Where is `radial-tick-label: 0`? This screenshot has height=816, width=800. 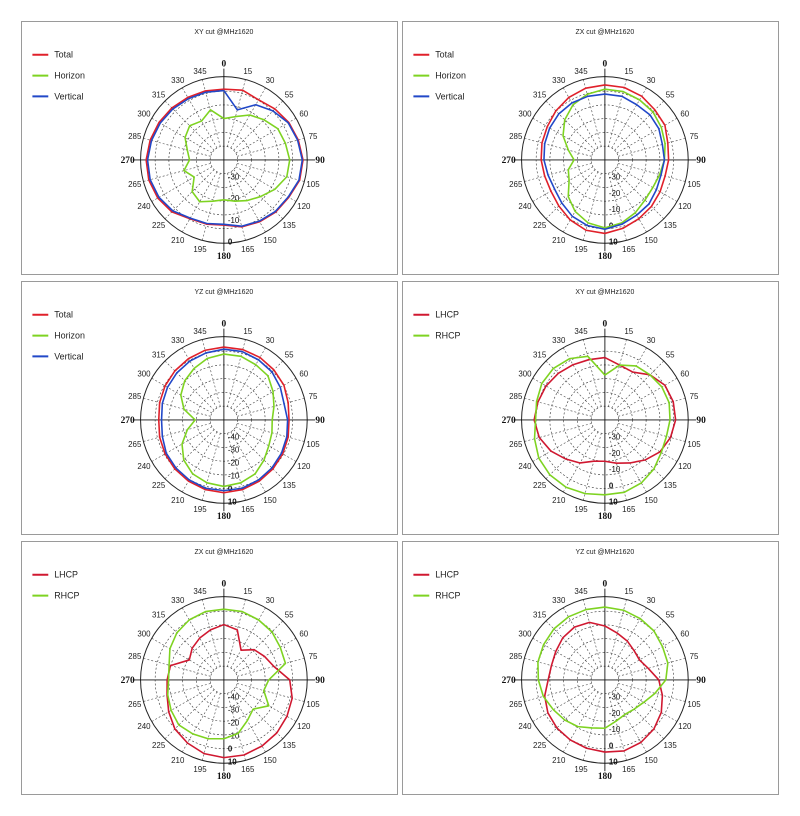 radial-tick-label: 0 is located at coordinates (230, 242).